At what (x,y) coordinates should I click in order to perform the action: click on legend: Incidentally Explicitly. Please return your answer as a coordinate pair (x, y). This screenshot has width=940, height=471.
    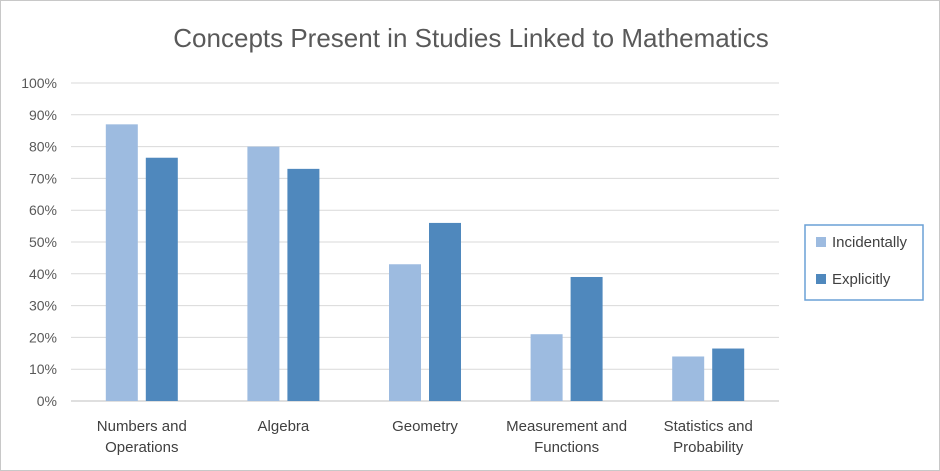
    Looking at the image, I should click on (864, 262).